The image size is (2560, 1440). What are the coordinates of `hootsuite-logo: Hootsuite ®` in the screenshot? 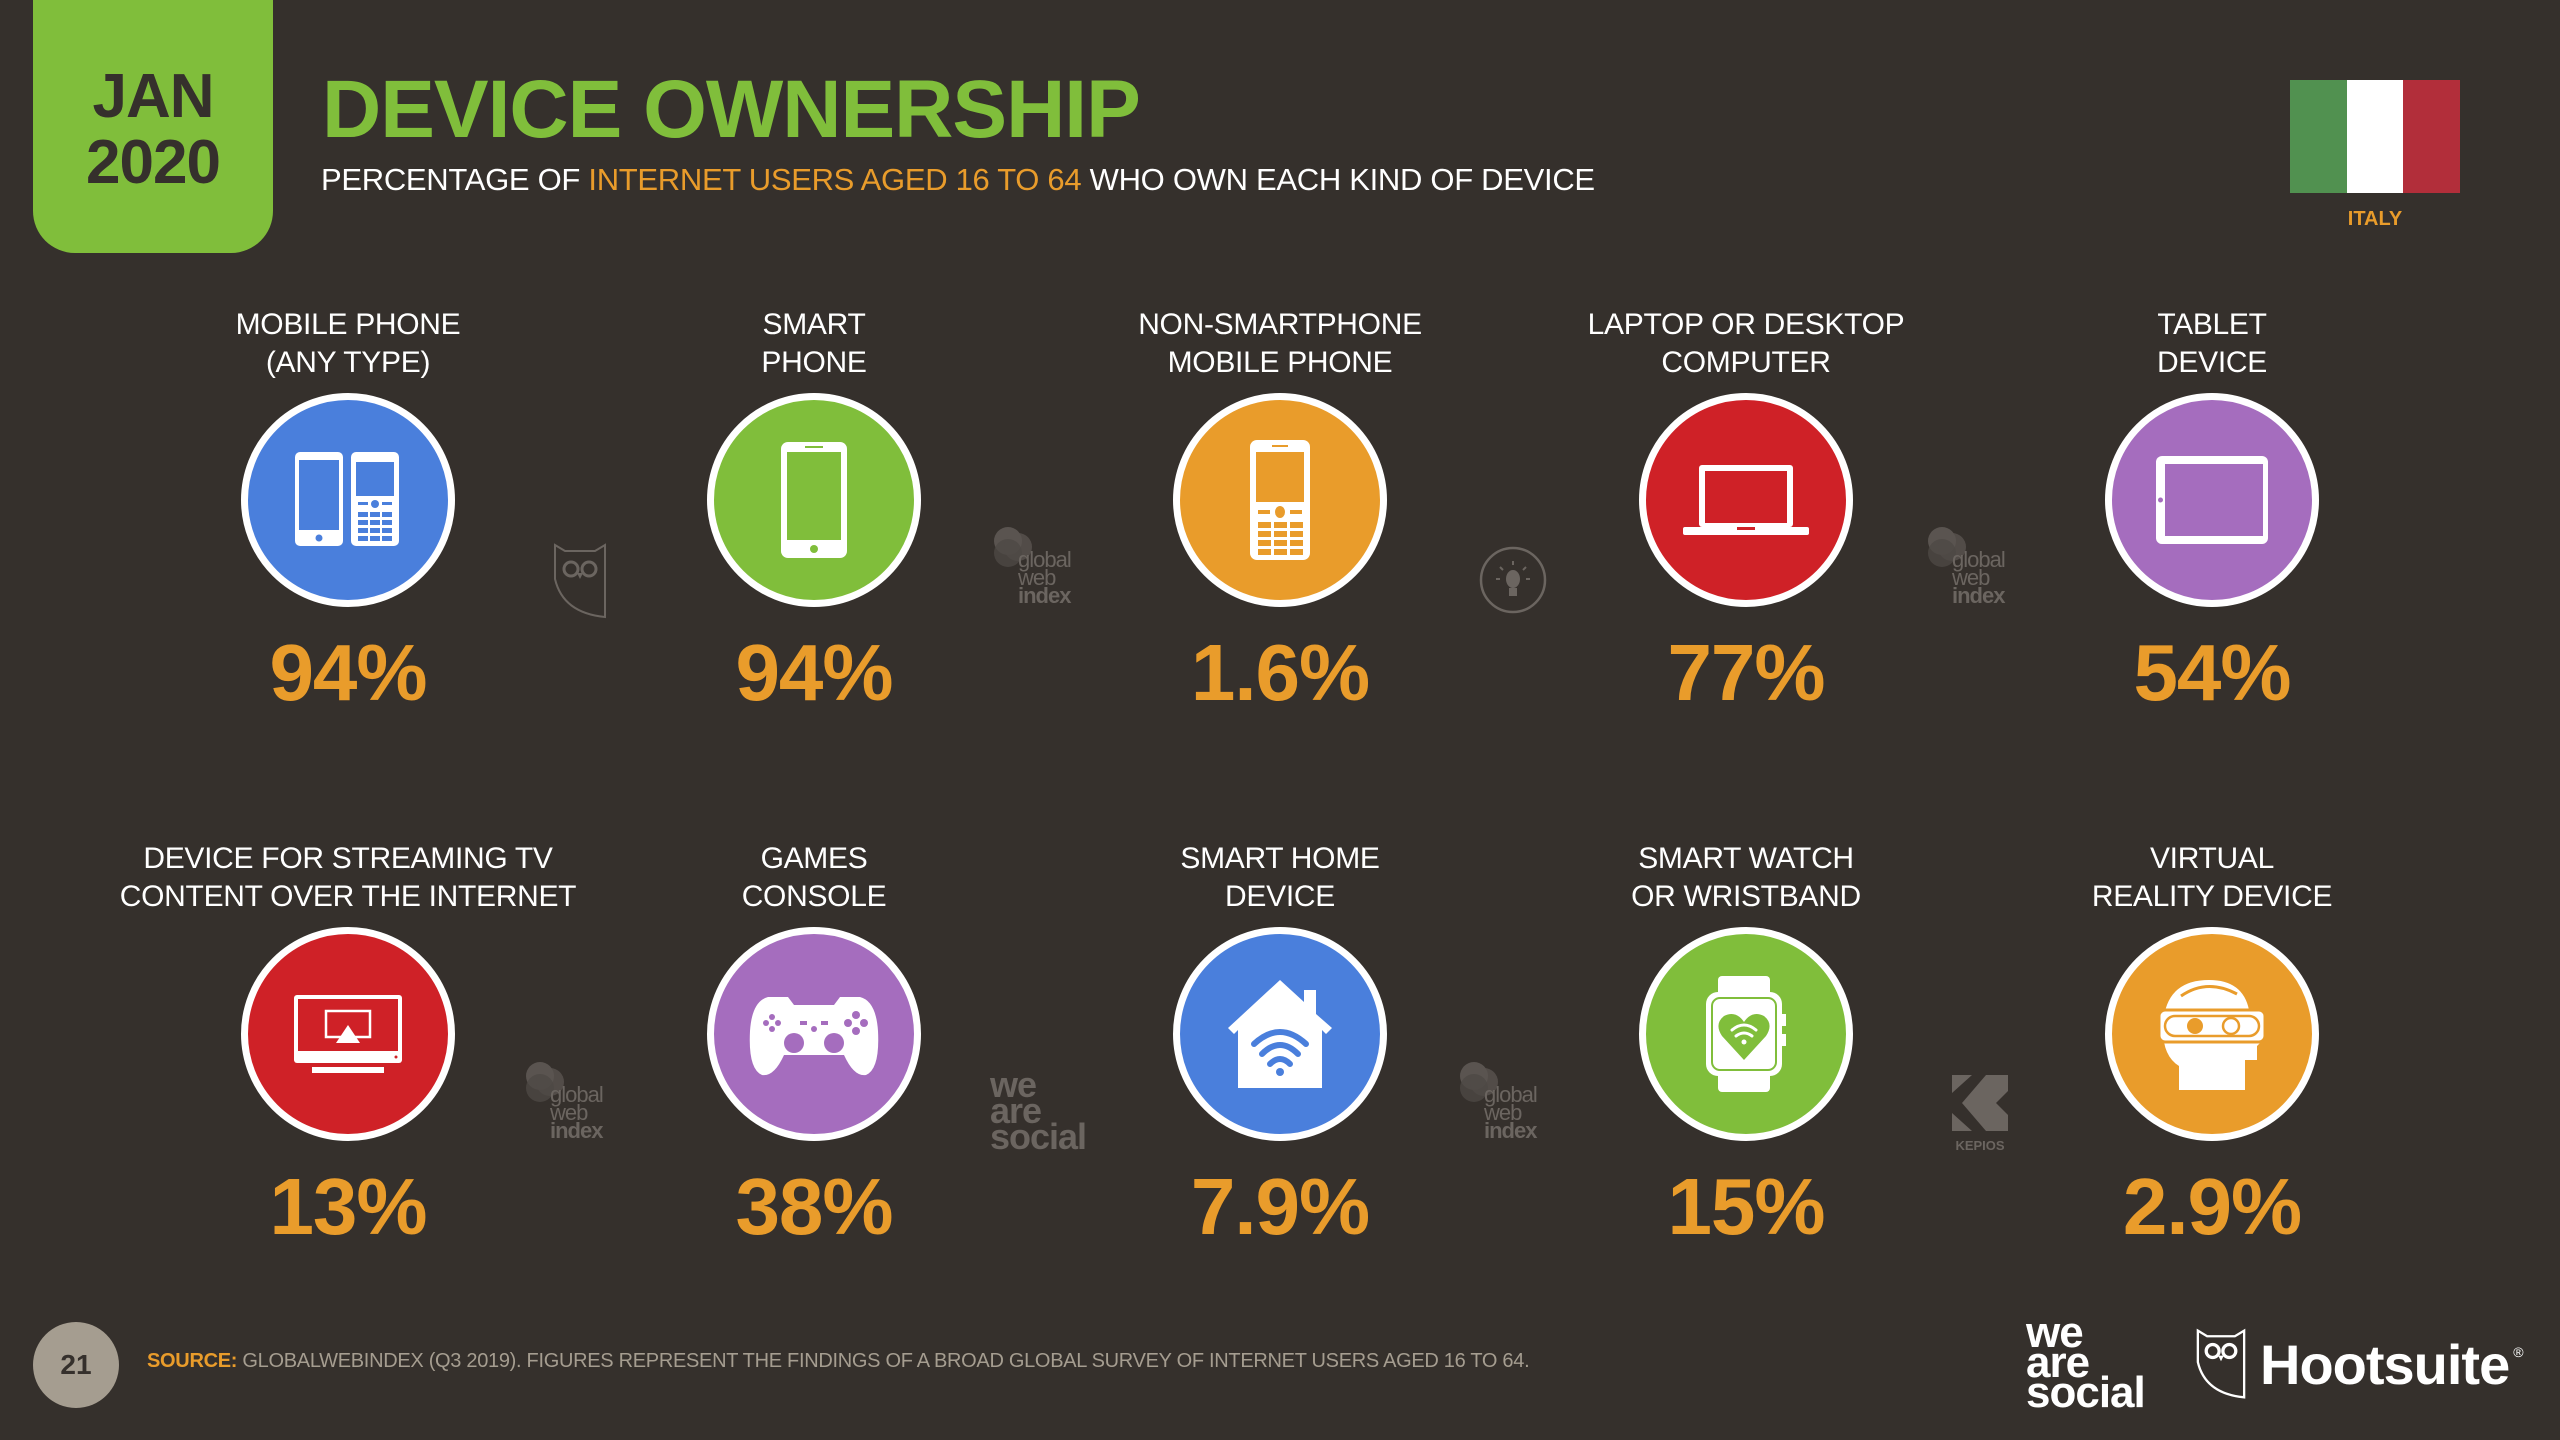 It's located at (2360, 1364).